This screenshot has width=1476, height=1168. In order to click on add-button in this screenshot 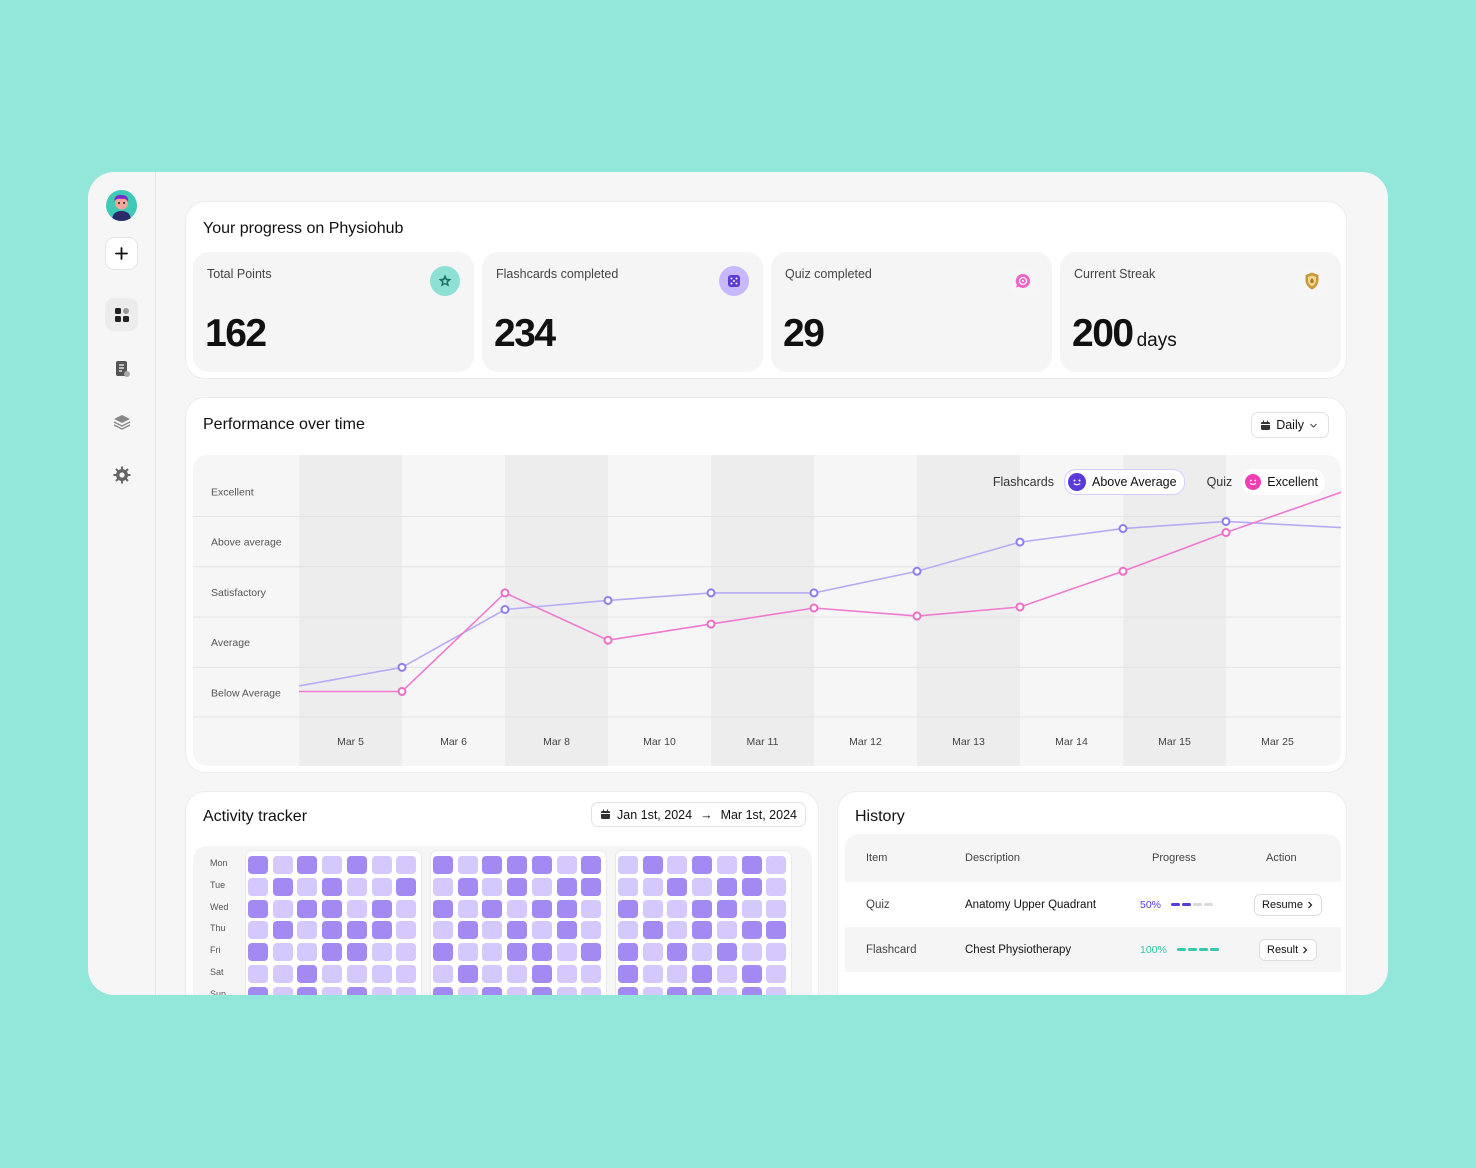, I will do `click(121, 253)`.